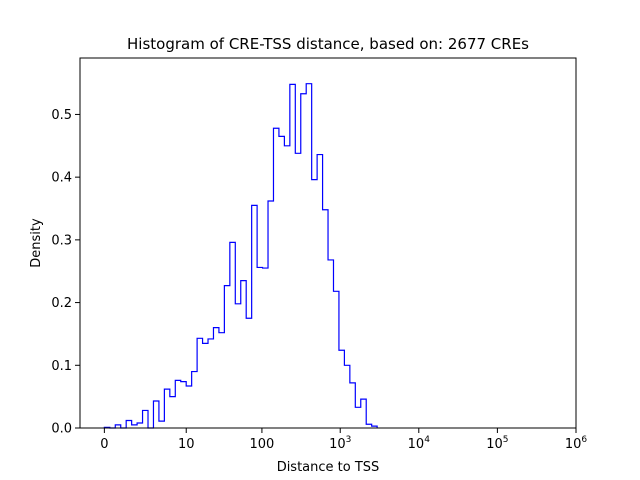 This screenshot has width=640, height=480. I want to click on x-tick-label: 100, so click(262, 444).